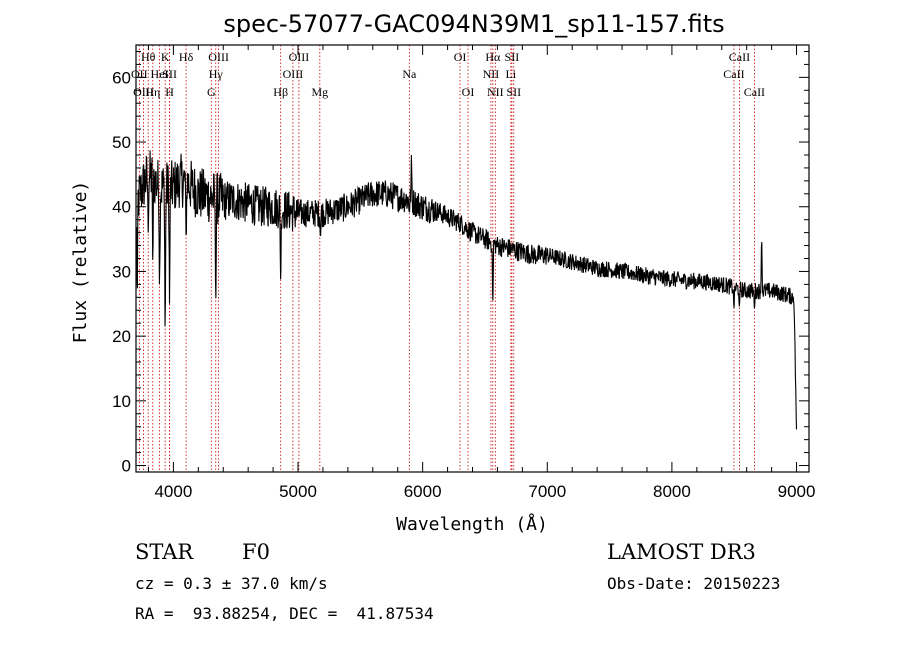 Image resolution: width=900 pixels, height=649 pixels. What do you see at coordinates (121, 336) in the screenshot?
I see `y-tick-label: 20` at bounding box center [121, 336].